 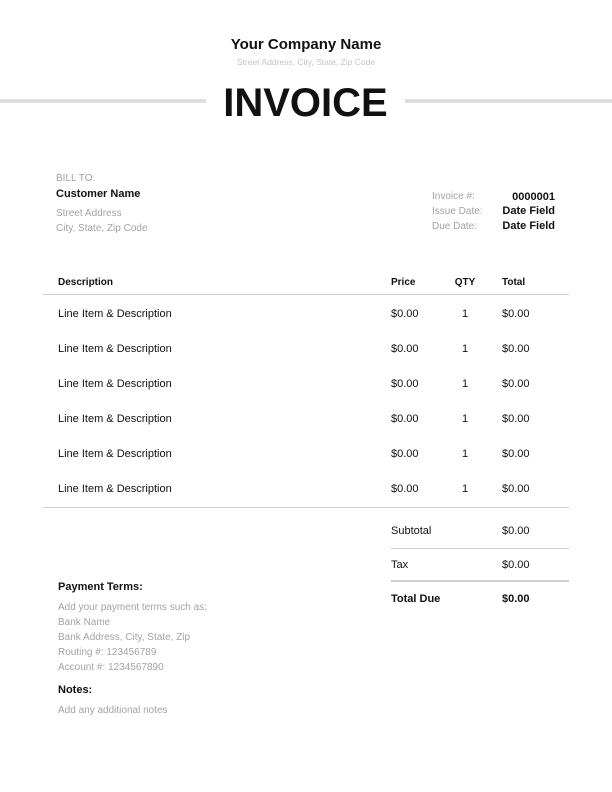 What do you see at coordinates (516, 599) in the screenshot?
I see `total-due-value: $0.00` at bounding box center [516, 599].